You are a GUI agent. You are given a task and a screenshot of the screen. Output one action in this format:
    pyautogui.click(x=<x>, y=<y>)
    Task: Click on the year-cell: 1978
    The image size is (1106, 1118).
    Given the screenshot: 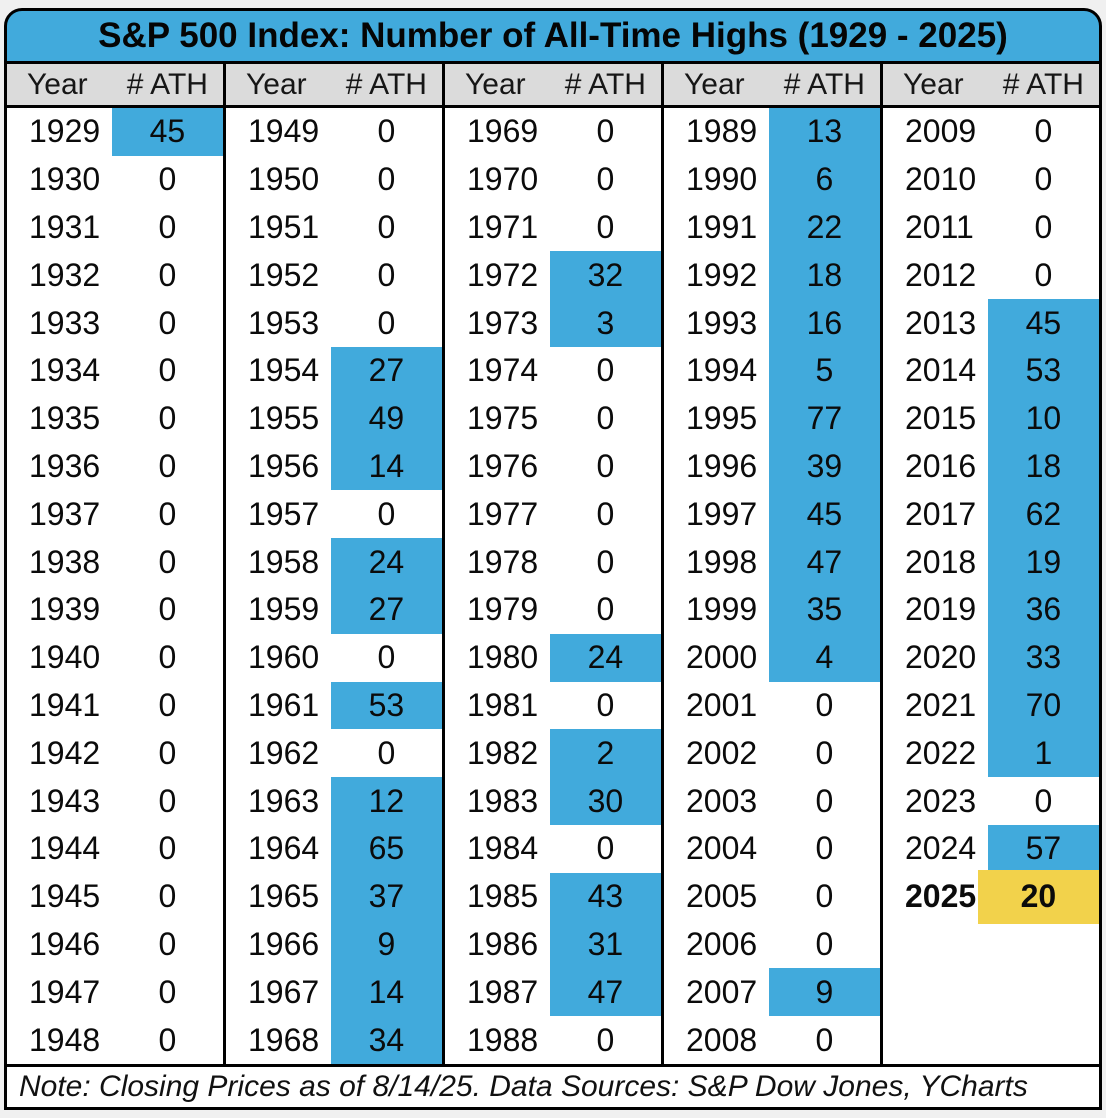 What is the action you would take?
    pyautogui.click(x=503, y=561)
    